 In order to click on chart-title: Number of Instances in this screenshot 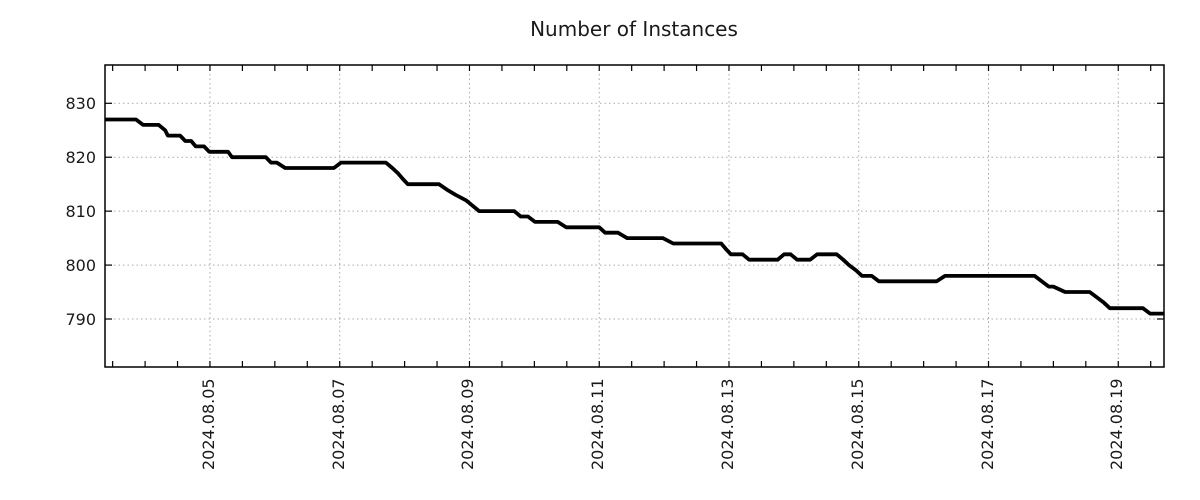, I will do `click(634, 29)`.